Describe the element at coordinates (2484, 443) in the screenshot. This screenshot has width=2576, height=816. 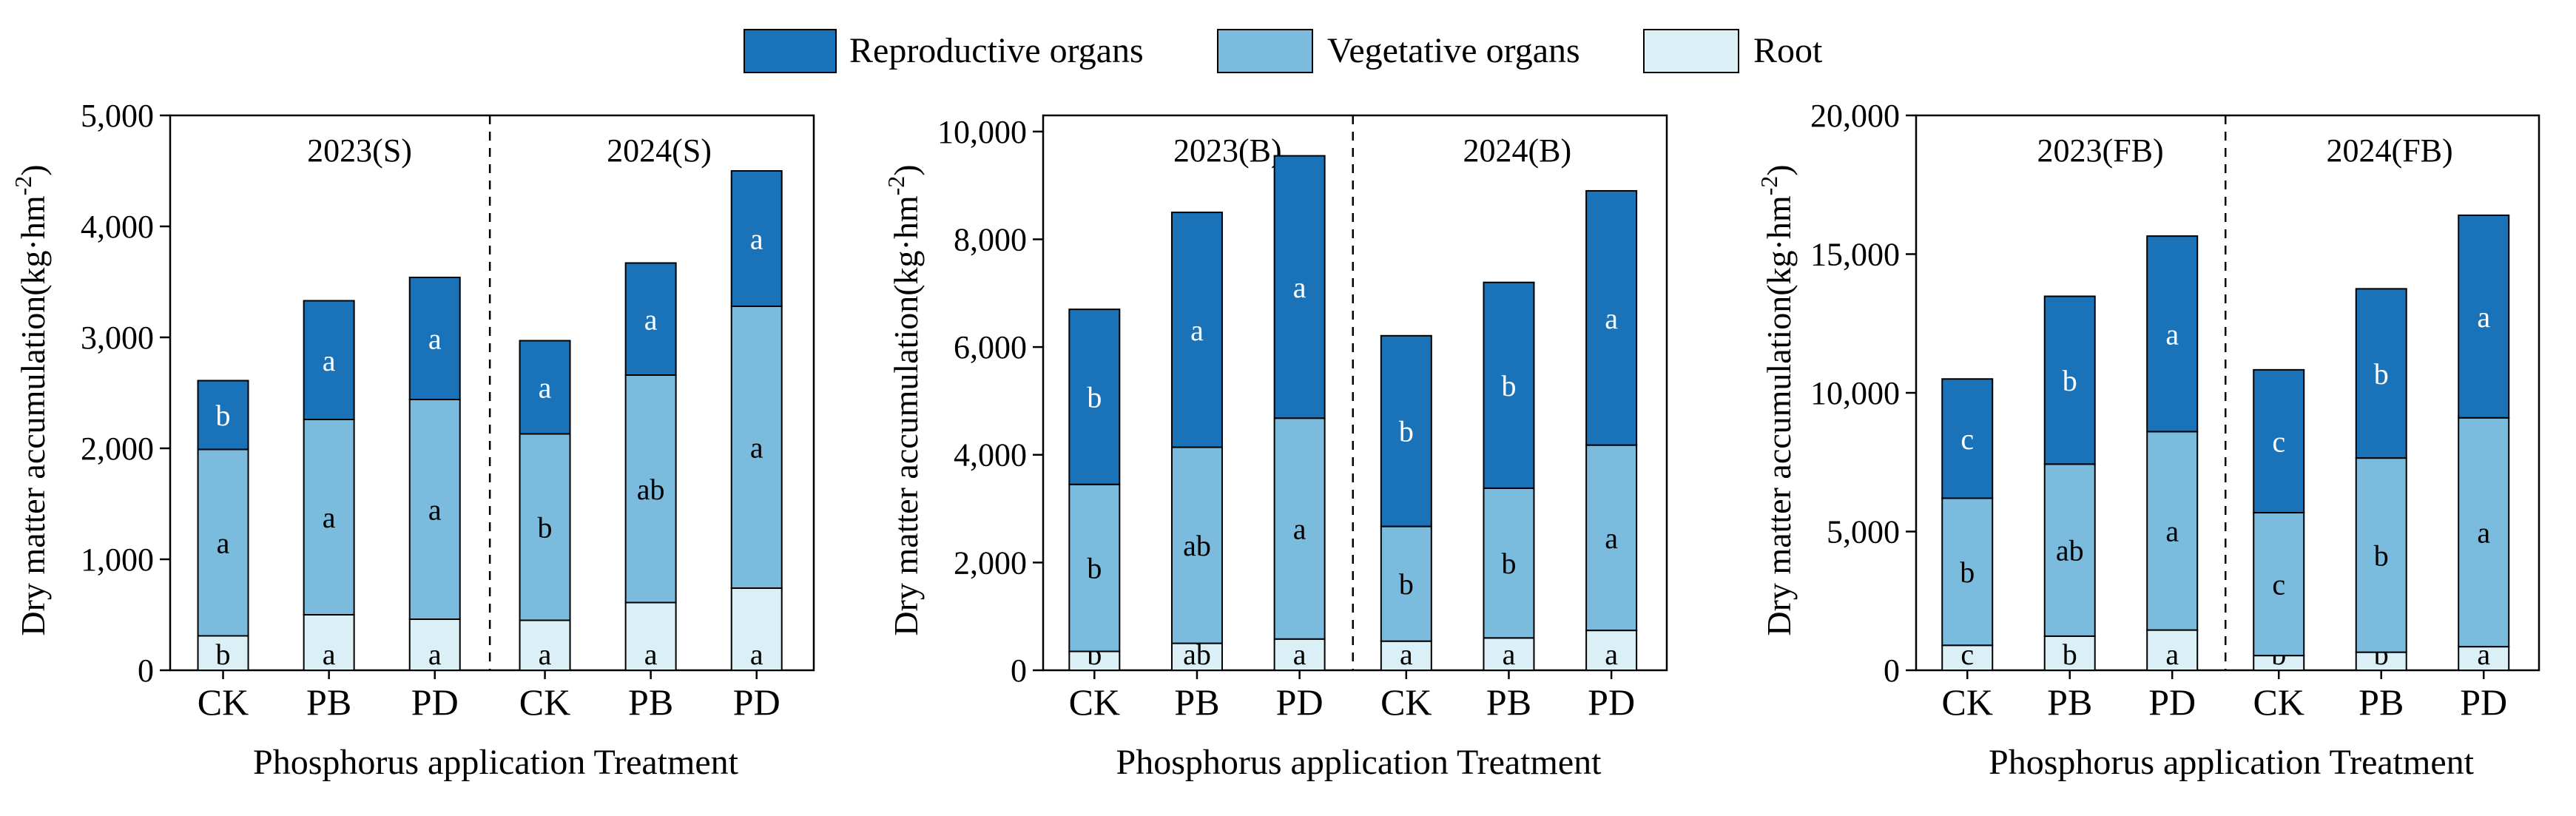
I see `bar-stack-pd-year2: aaa` at that location.